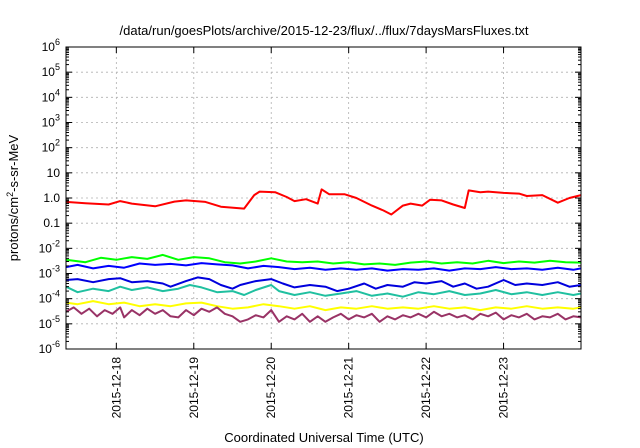 Image resolution: width=640 pixels, height=448 pixels. Describe the element at coordinates (49, 272) in the screenshot. I see `y-tick-label: 10⁻³` at that location.